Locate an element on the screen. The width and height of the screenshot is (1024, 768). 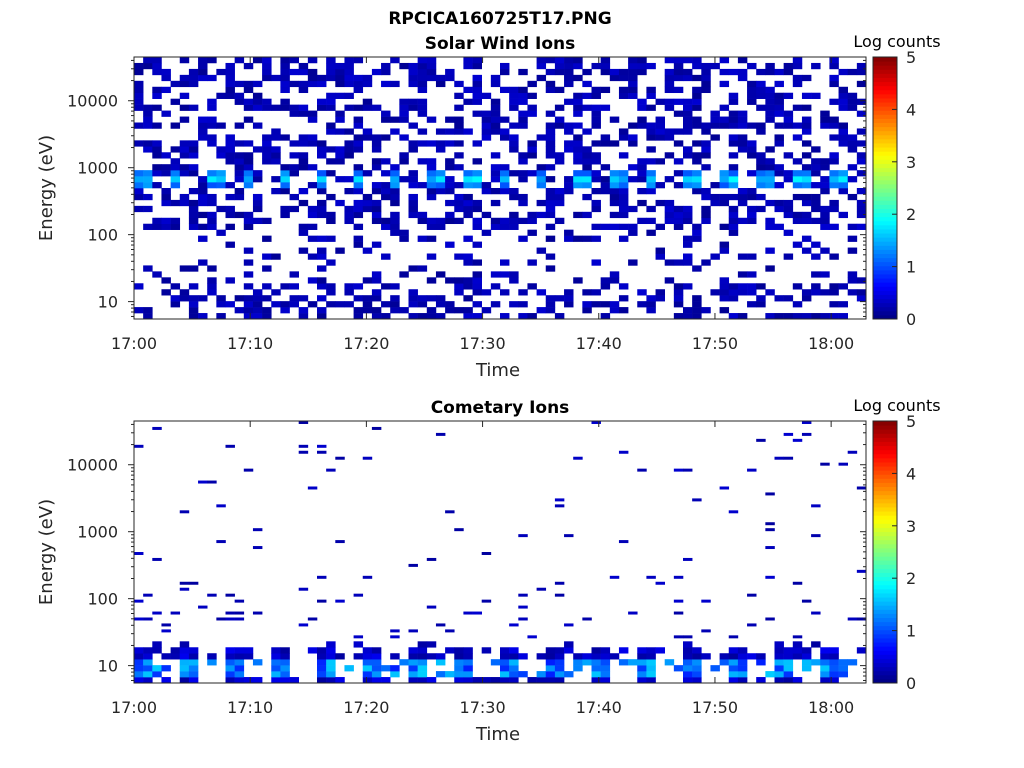
y-axis-label: Energy (eV) is located at coordinates (46, 188).